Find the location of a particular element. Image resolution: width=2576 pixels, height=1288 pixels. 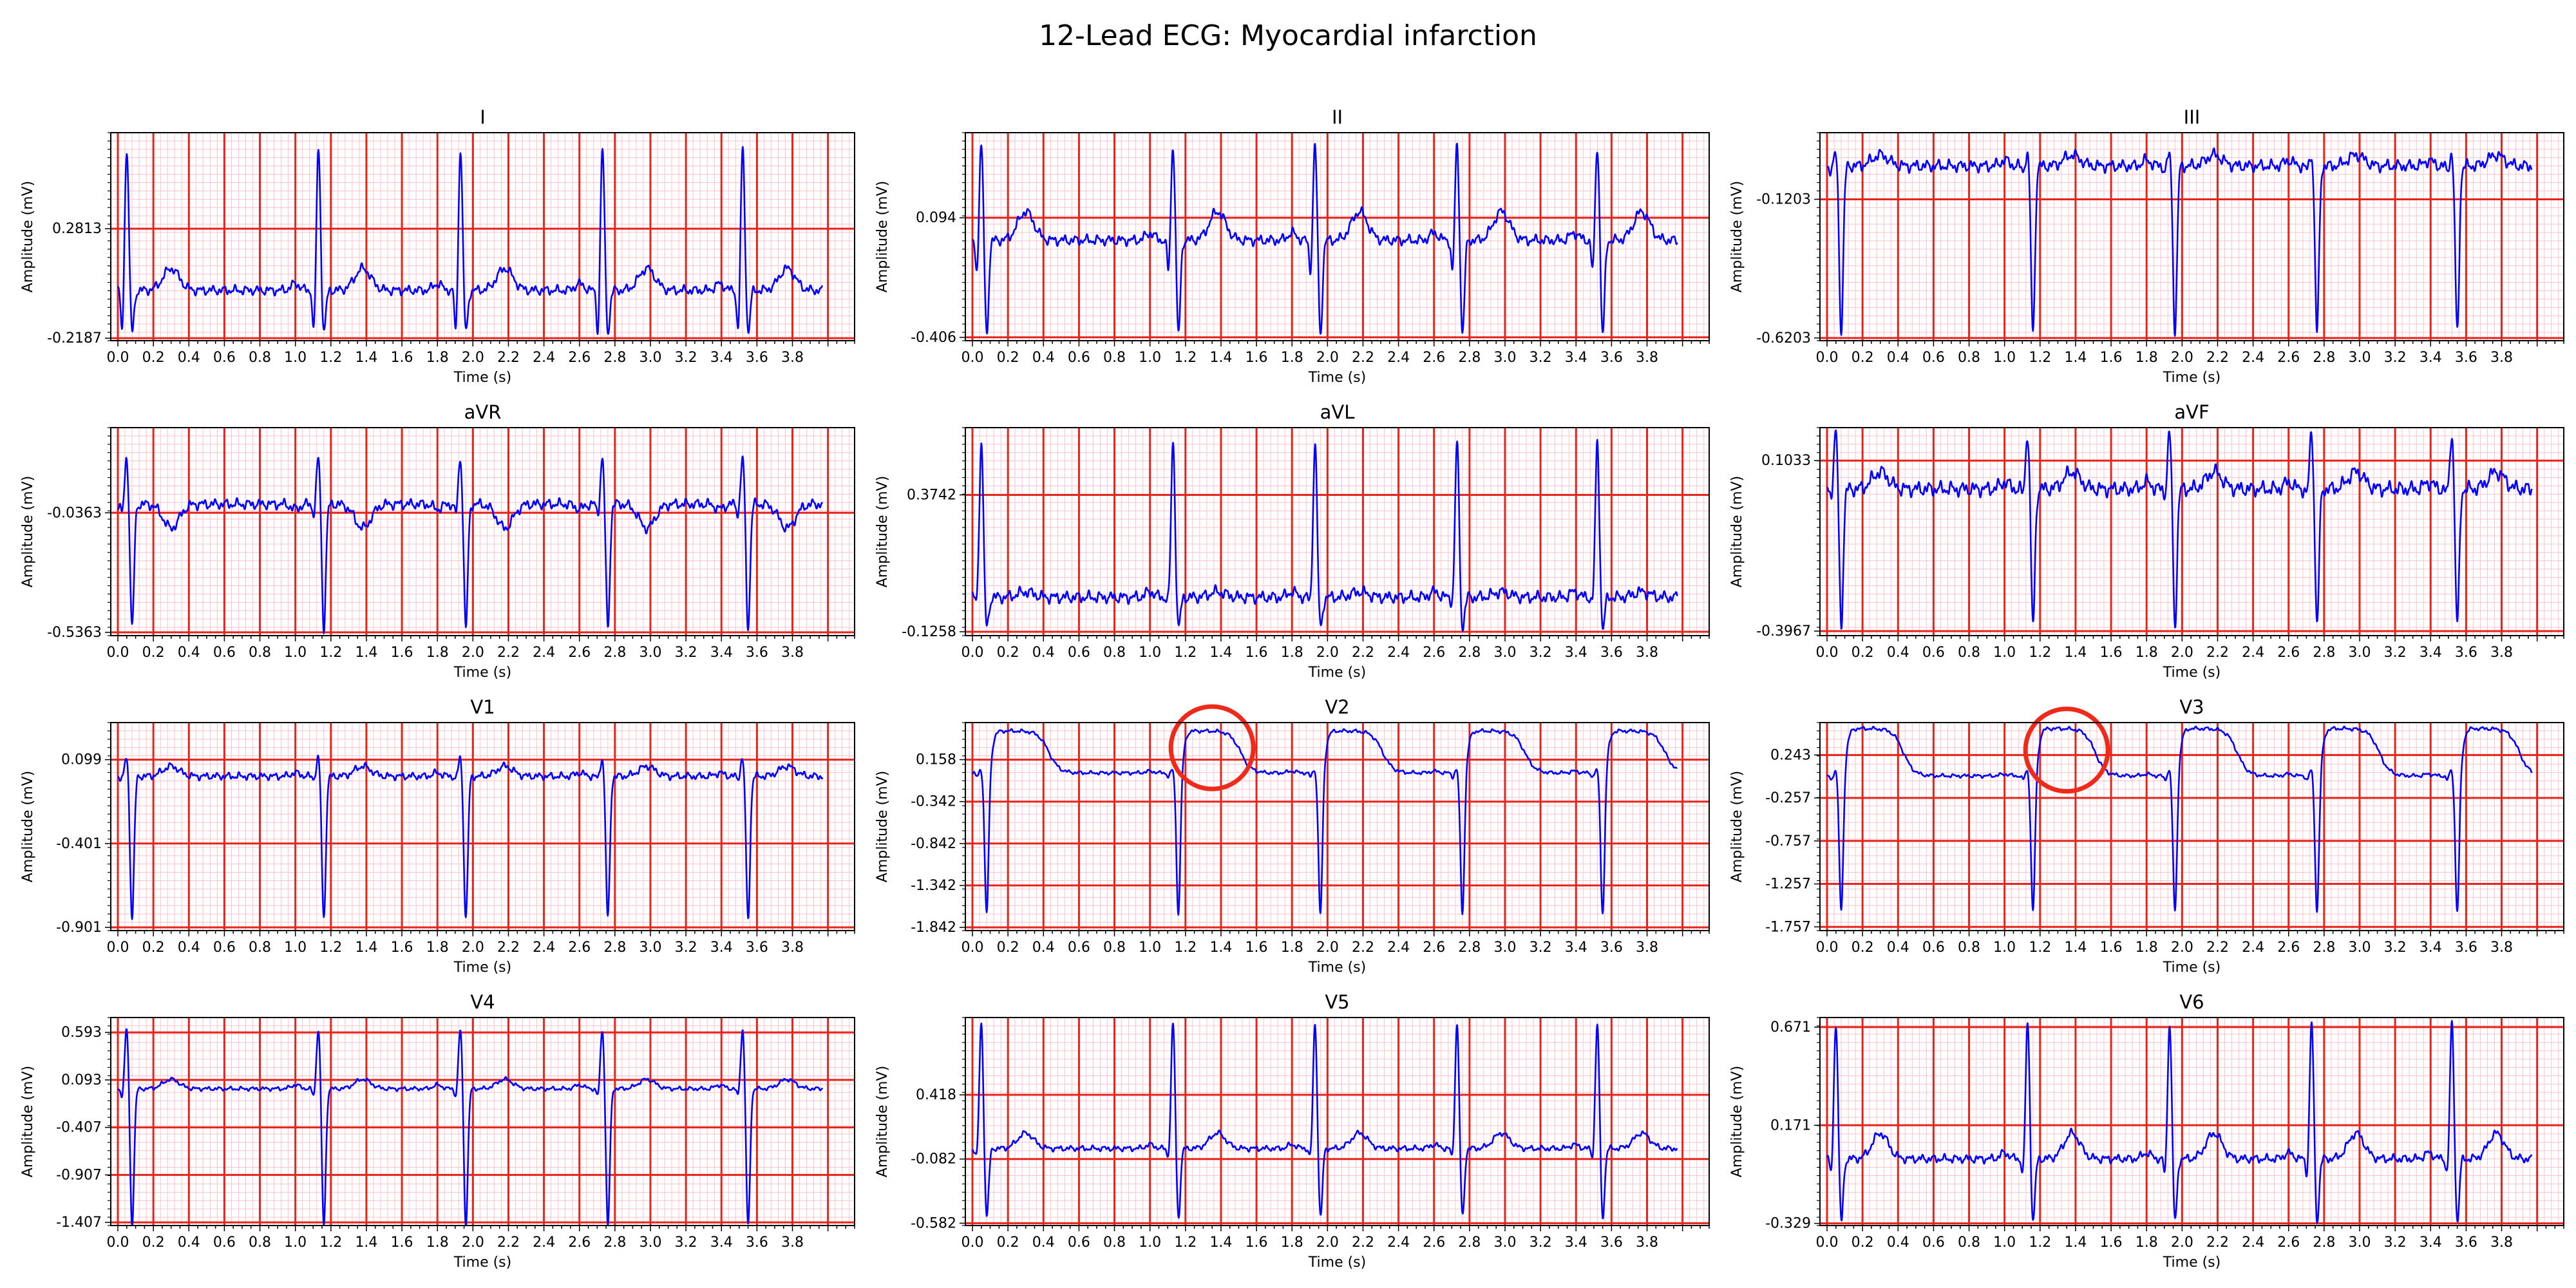

lead-title: V4 is located at coordinates (482, 1002).